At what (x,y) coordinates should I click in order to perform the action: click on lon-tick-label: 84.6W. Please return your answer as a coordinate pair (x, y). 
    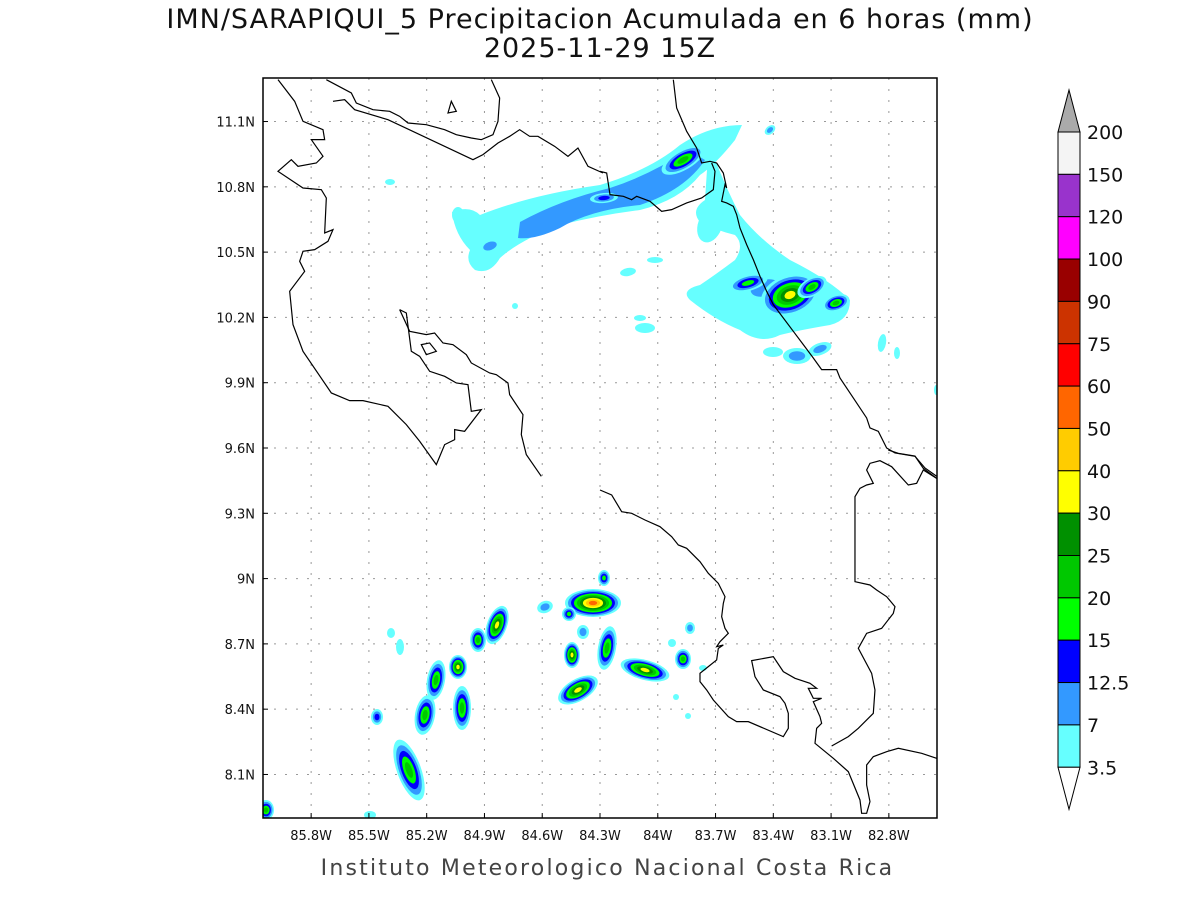
    Looking at the image, I should click on (542, 836).